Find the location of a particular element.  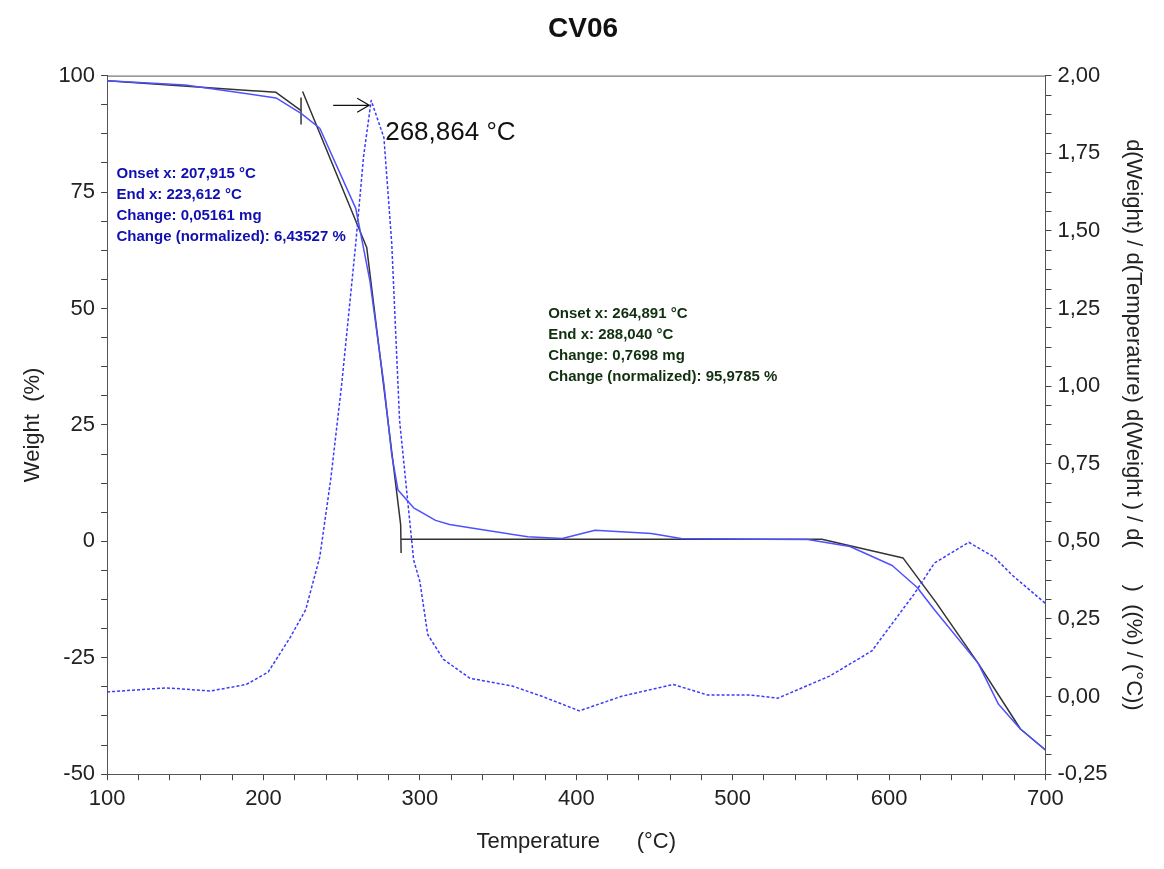

annotation: Onset x: 207,915 °C End x: 223,612 °C Change: 0,05161 mg Change (normalized): 6,43527 % is located at coordinates (231, 204).